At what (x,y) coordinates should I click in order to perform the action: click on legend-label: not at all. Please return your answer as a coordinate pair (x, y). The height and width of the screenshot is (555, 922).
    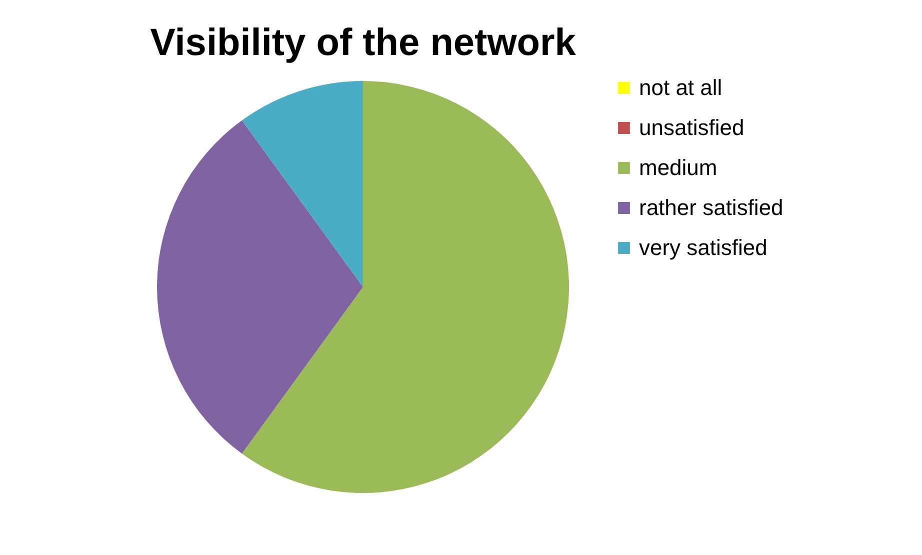
    Looking at the image, I should click on (680, 87).